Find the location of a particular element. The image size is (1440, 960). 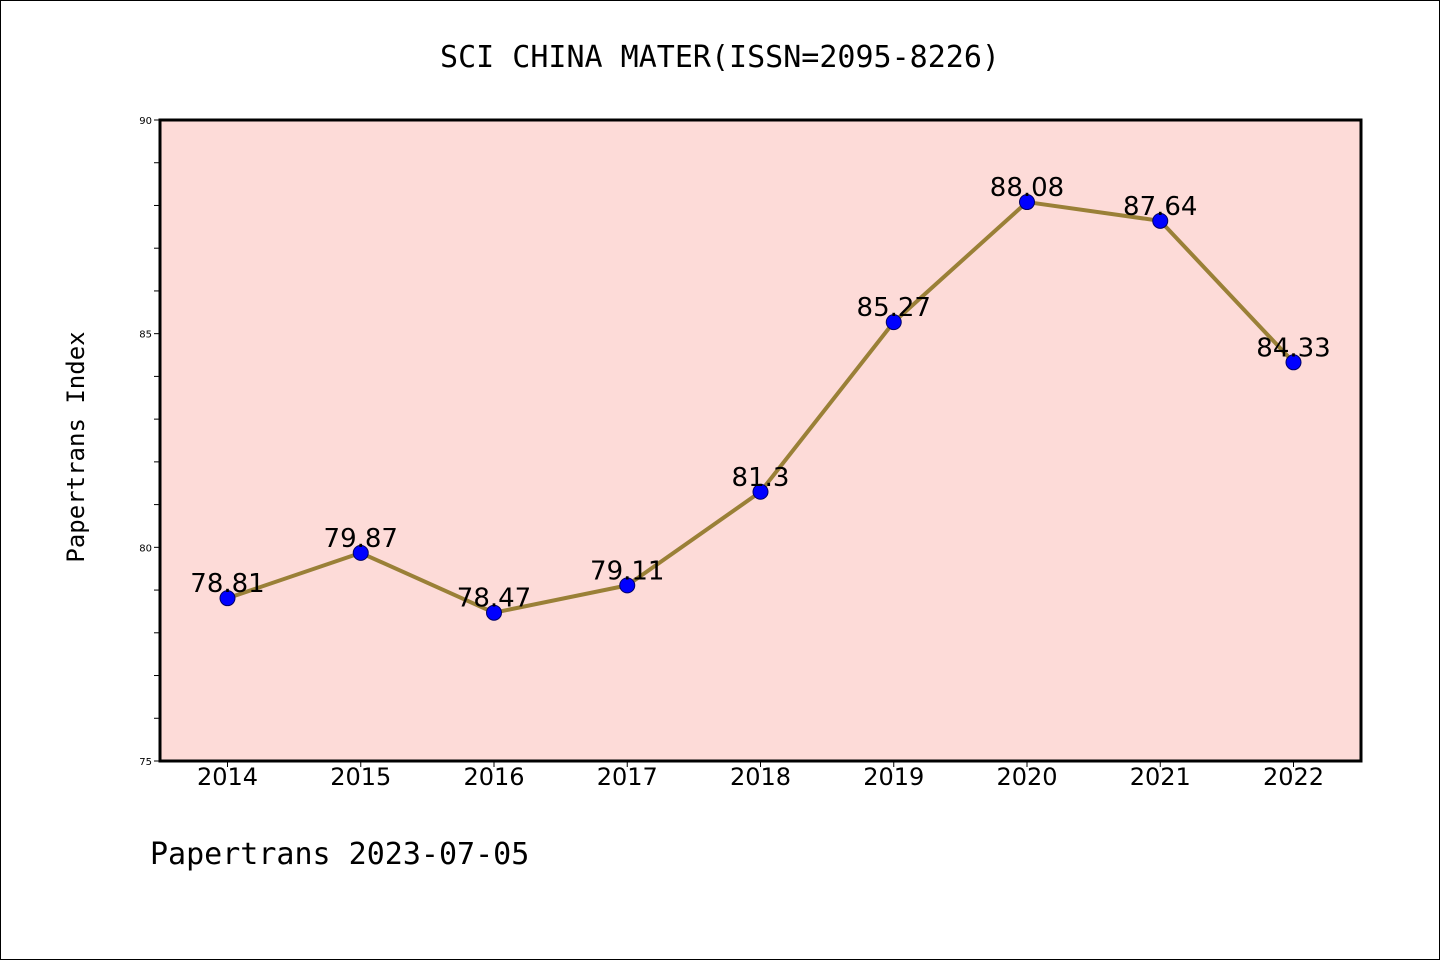

y-tick-label: 80 is located at coordinates (145, 548).